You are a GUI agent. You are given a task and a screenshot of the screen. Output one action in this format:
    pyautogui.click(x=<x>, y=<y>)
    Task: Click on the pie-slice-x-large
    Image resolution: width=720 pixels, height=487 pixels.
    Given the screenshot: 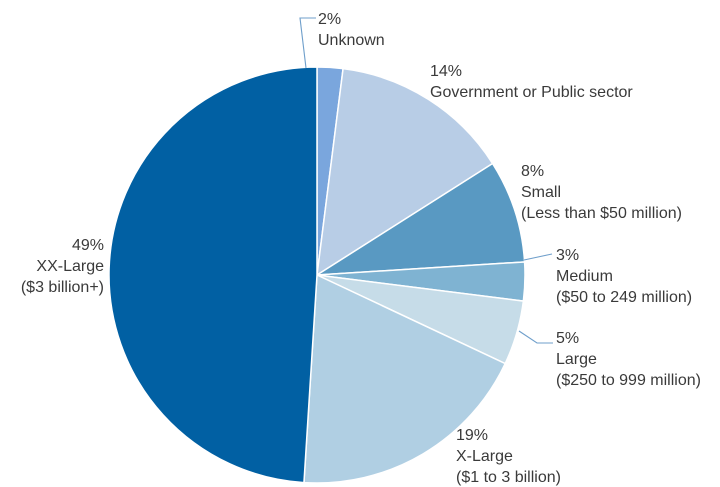 What is the action you would take?
    pyautogui.click(x=405, y=378)
    